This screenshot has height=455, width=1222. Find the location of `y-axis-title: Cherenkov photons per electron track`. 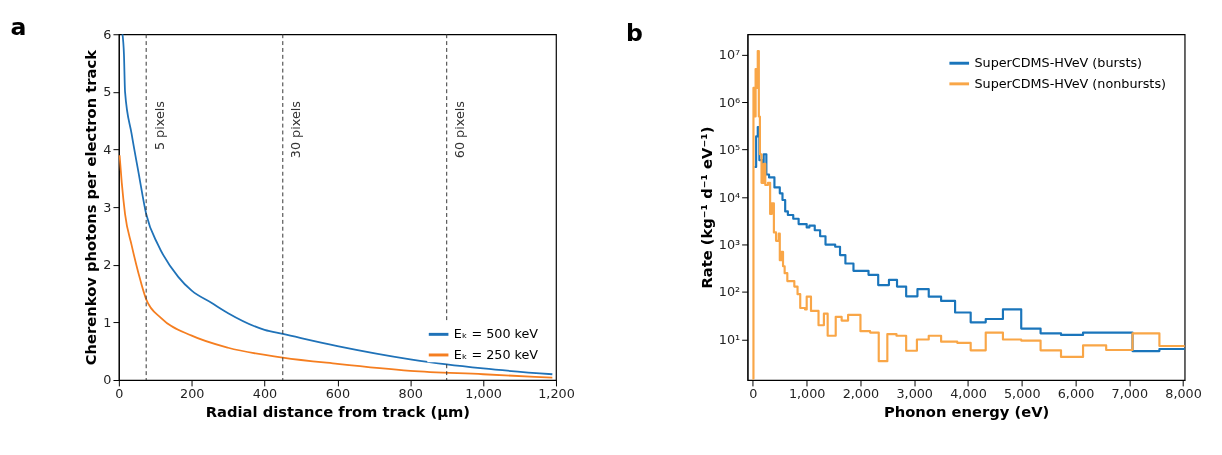

y-axis-title: Cherenkov photons per electron track is located at coordinates (91, 207).